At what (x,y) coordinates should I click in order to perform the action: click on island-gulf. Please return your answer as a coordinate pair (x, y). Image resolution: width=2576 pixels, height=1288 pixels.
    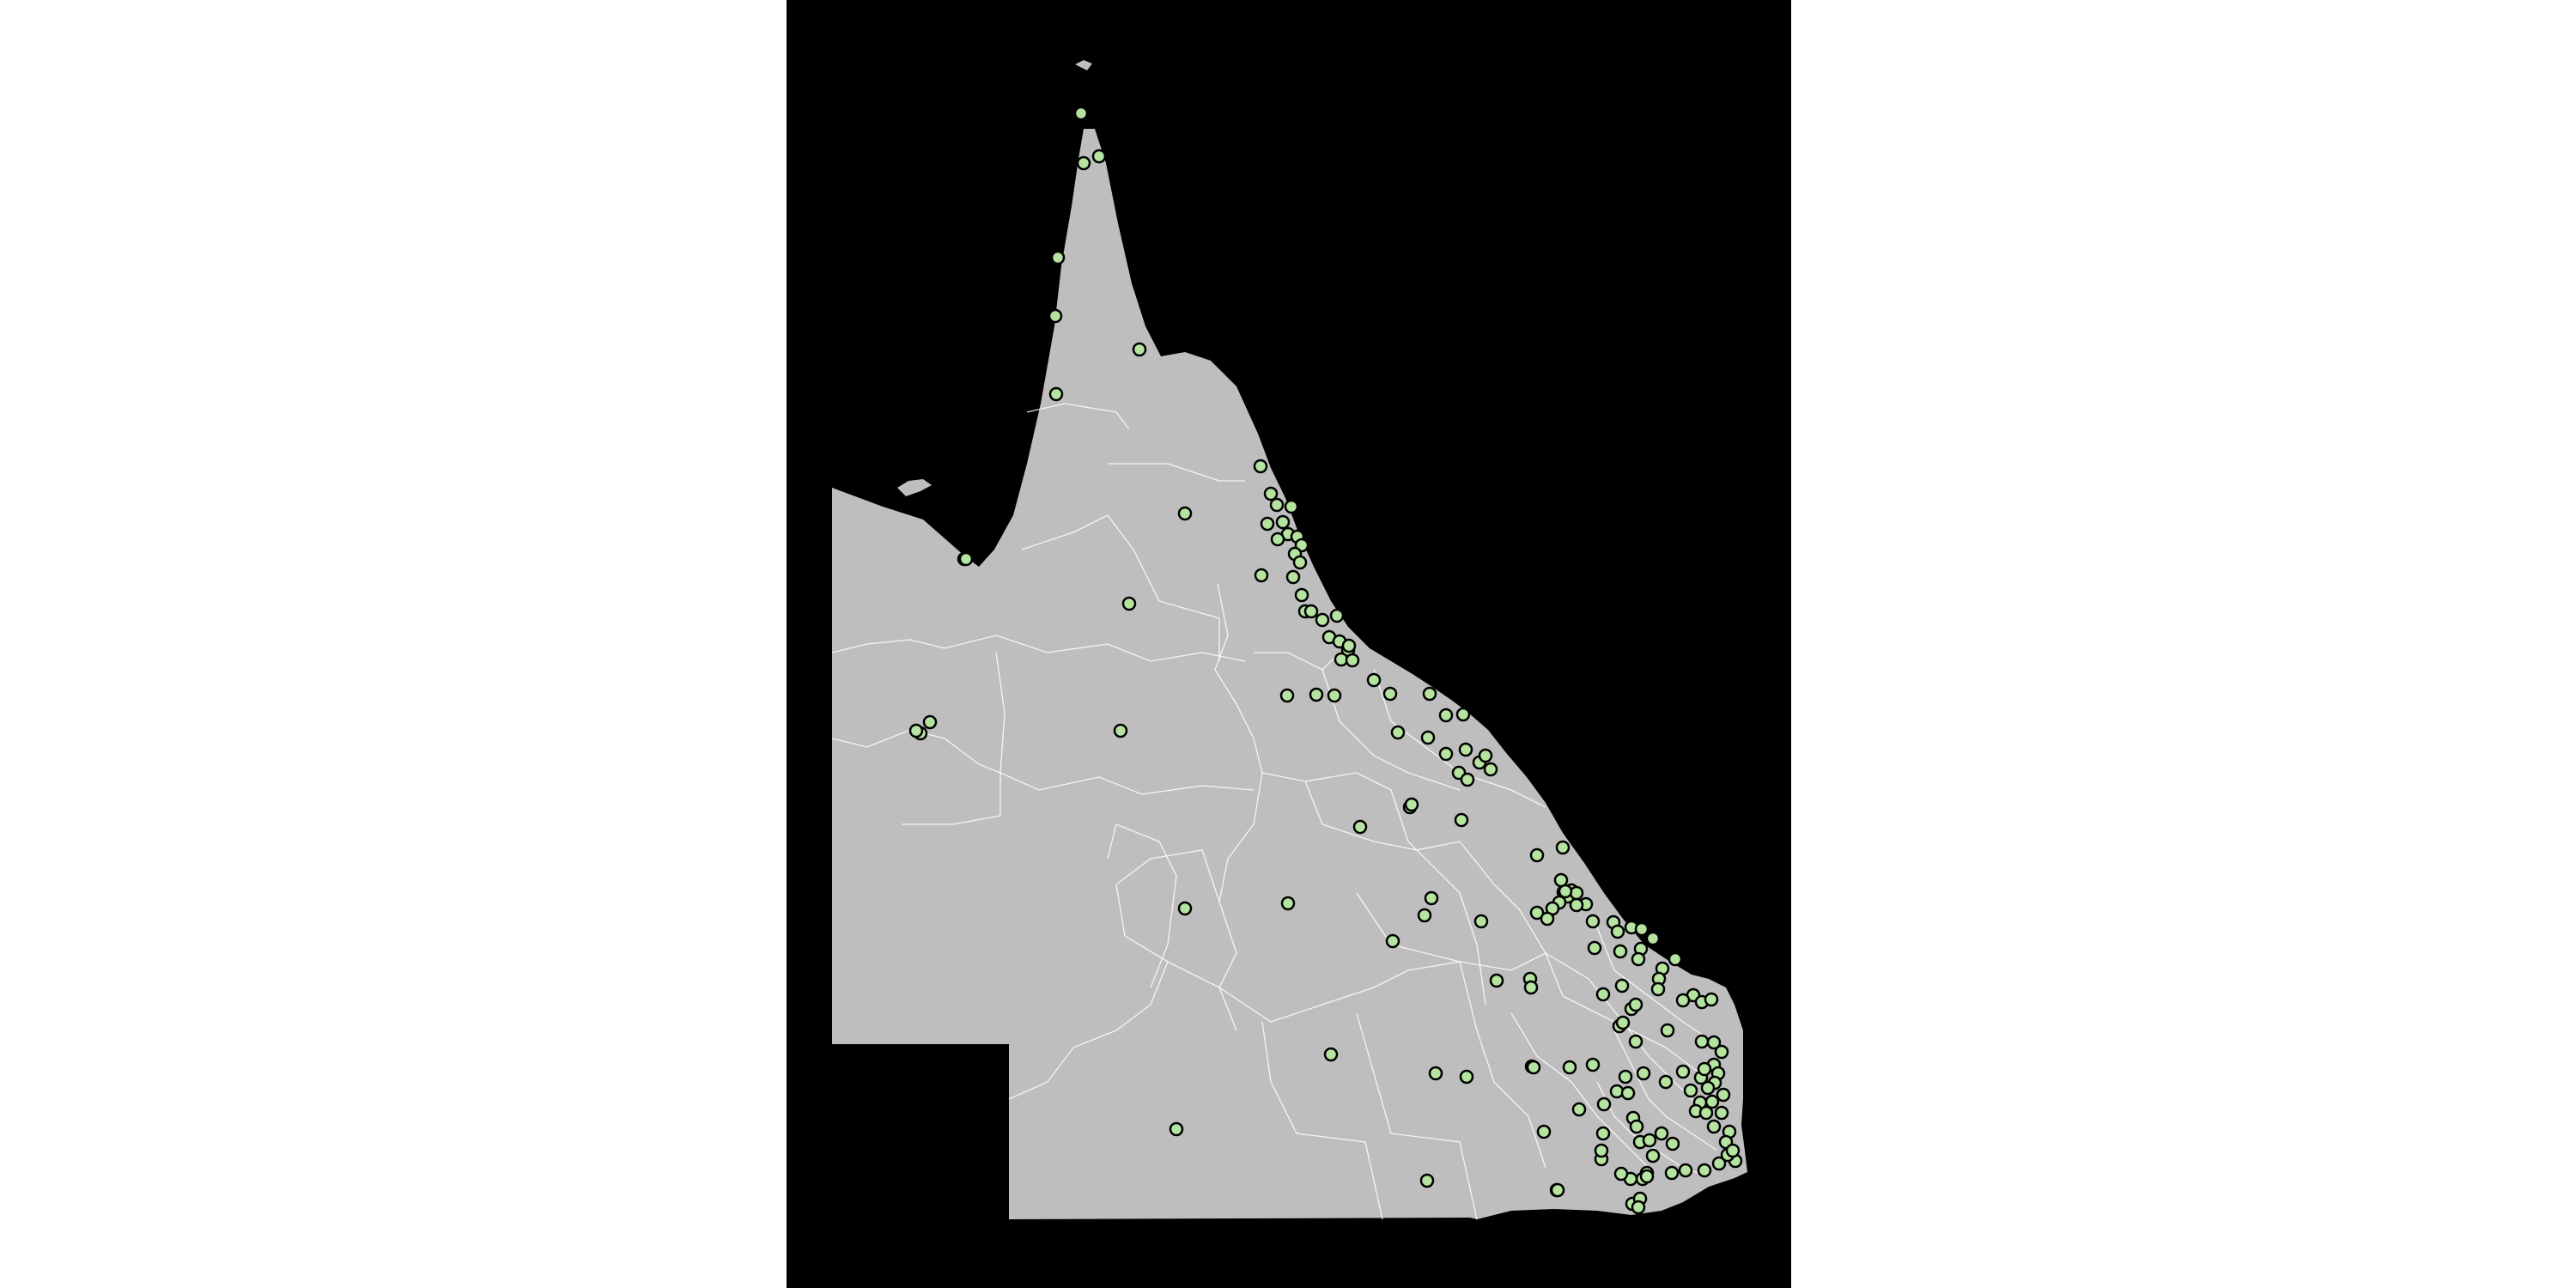
    Looking at the image, I should click on (914, 488).